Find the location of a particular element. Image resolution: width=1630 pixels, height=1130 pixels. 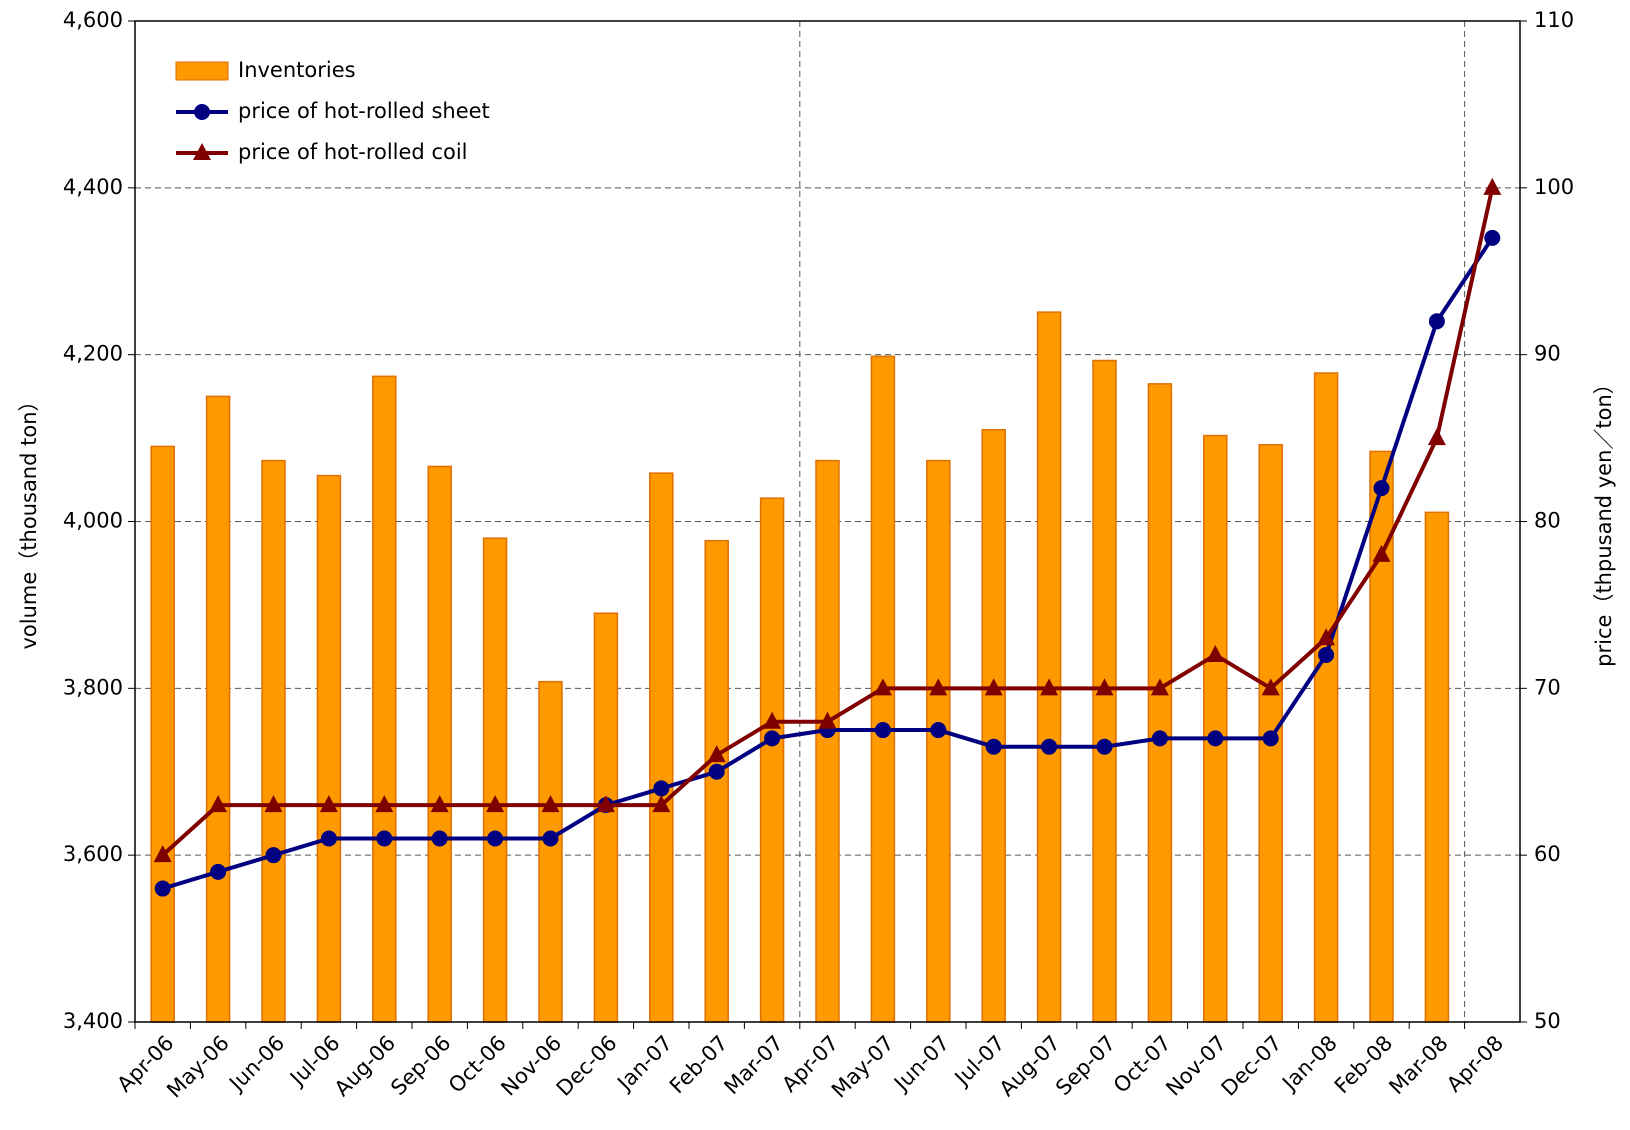

y-tick-label: 3,800 is located at coordinates (93, 687).